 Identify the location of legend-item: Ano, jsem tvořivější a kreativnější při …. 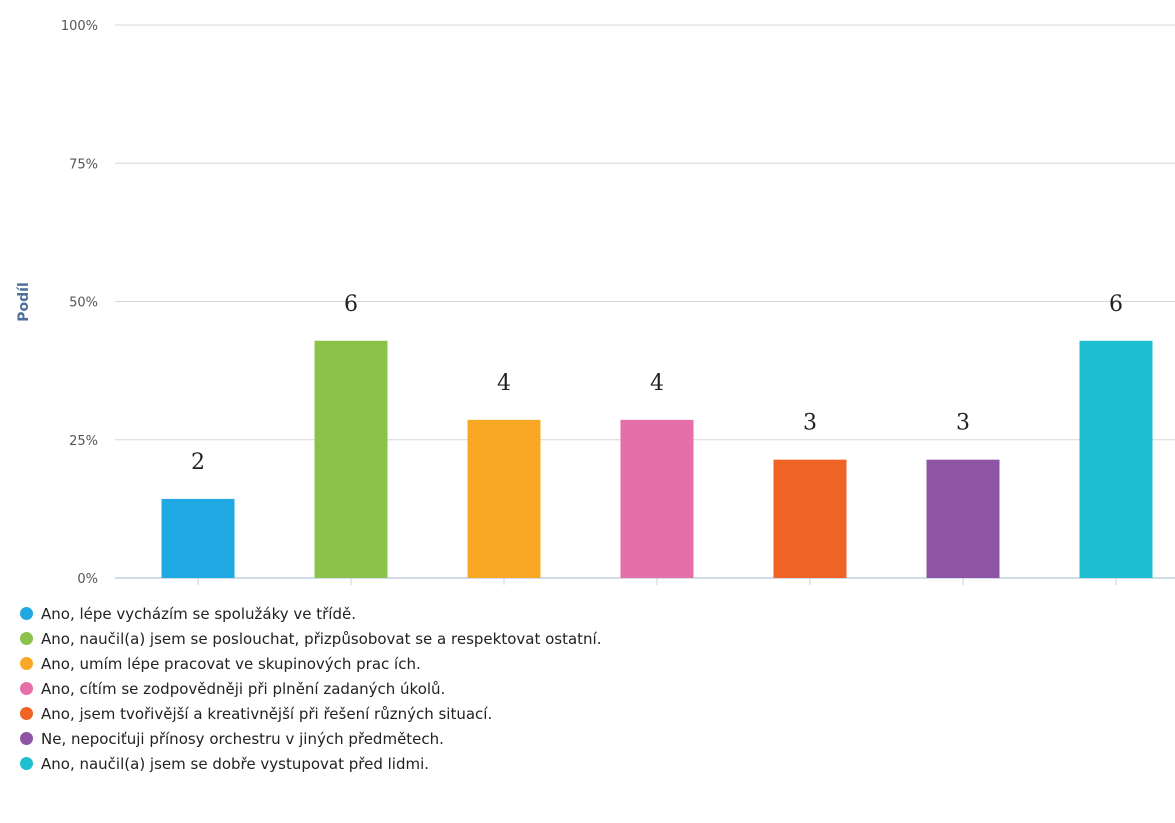
(311, 713).